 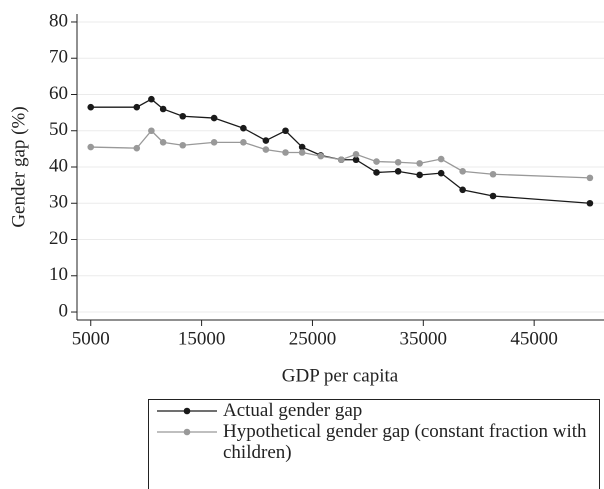 What do you see at coordinates (534, 338) in the screenshot?
I see `x-tick-label: 45000` at bounding box center [534, 338].